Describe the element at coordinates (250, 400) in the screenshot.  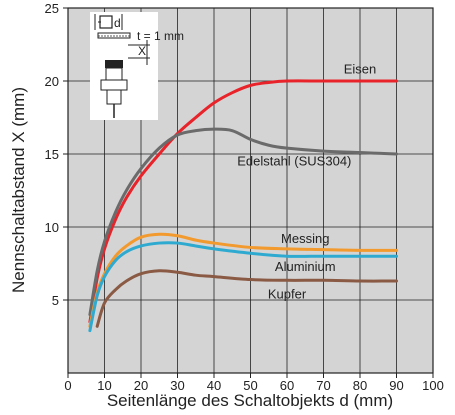
I see `x-axis-label: Seitenlänge des Schaltobjekts d (mm)` at that location.